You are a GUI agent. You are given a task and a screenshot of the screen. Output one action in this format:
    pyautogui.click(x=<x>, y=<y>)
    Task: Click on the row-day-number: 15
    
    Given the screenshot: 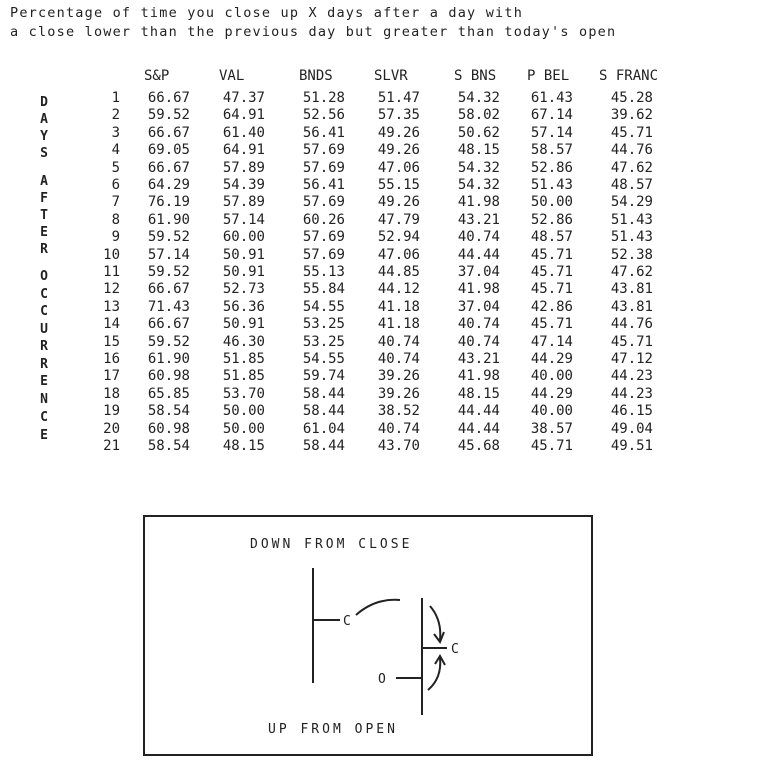 What is the action you would take?
    pyautogui.click(x=111, y=341)
    